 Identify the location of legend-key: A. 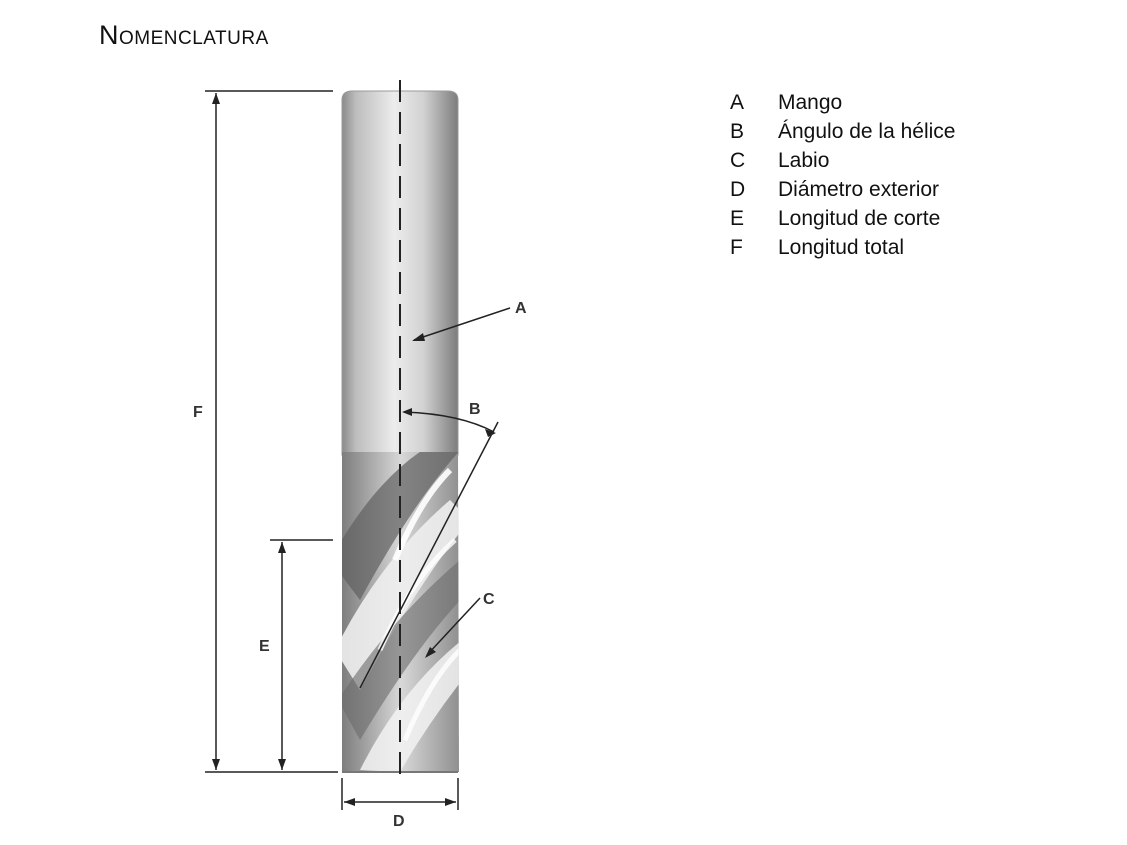
(737, 102).